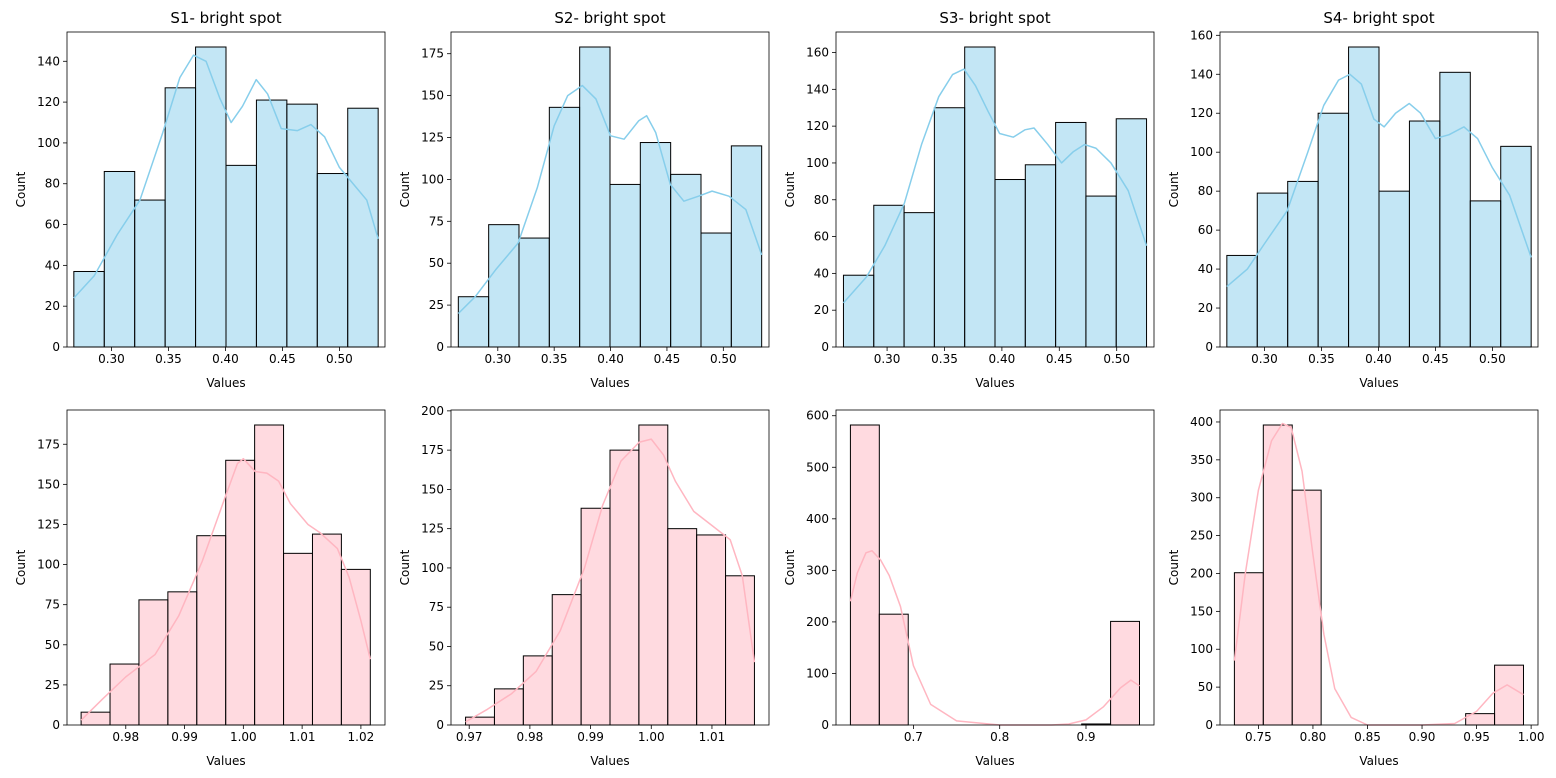 This screenshot has width=1556, height=778. I want to click on x-tick-label: 0.75, so click(1258, 737).